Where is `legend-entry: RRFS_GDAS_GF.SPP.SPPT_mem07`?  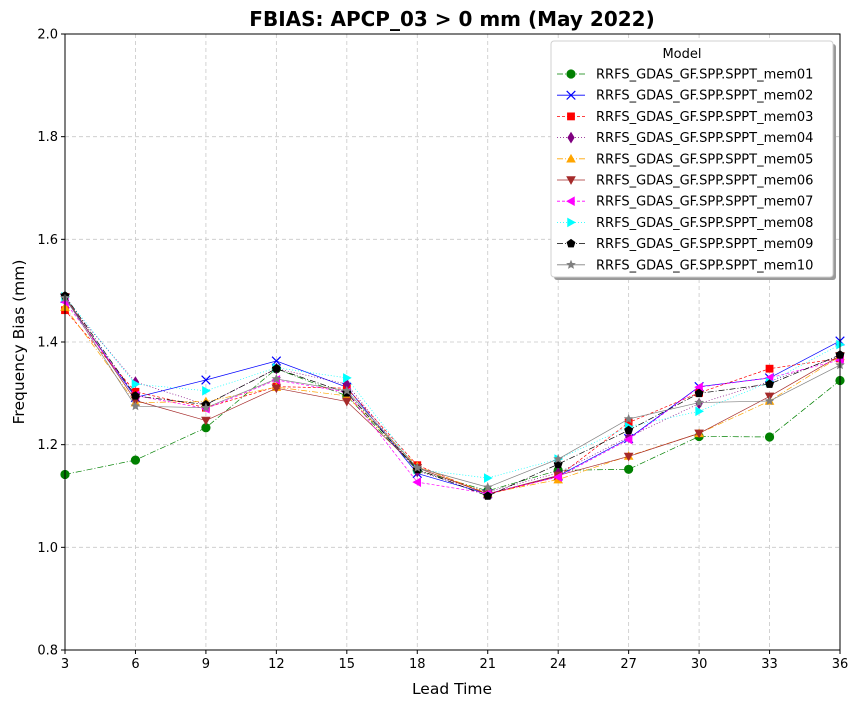
legend-entry: RRFS_GDAS_GF.SPP.SPPT_mem07 is located at coordinates (685, 202).